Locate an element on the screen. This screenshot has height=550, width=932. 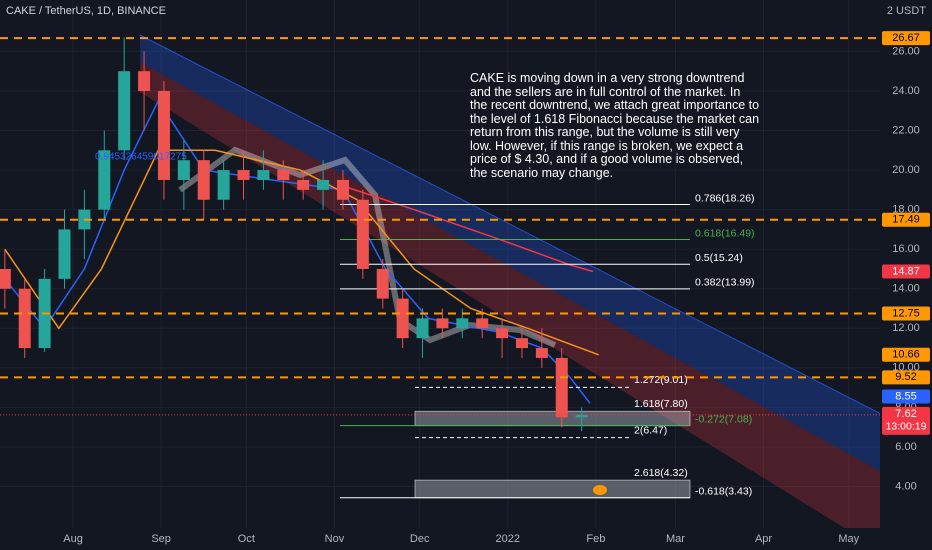
fib-label: 1.618(7.80) is located at coordinates (661, 404).